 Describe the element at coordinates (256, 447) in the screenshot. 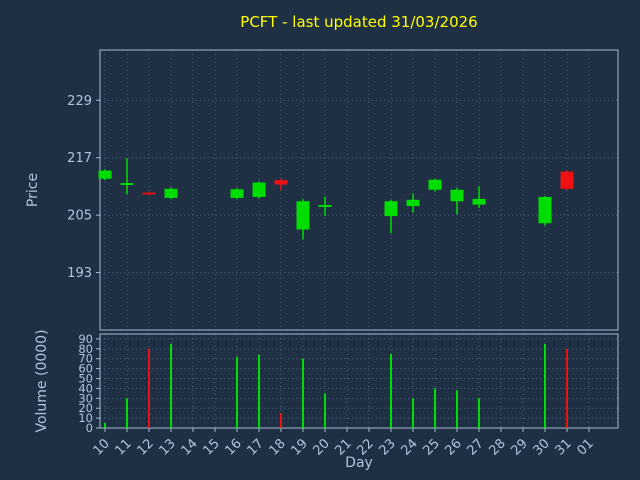

I see `day-tick-label: 17` at that location.